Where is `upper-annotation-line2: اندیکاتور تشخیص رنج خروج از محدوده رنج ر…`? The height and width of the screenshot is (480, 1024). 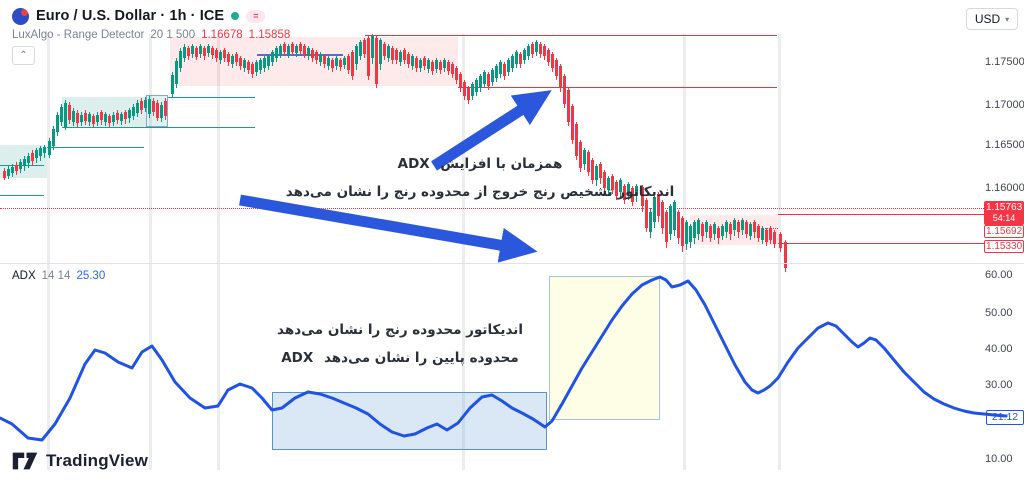
upper-annotation-line2: اندیکاتور تشخیص رنج خروج از محدوده رنج ر… is located at coordinates (480, 192).